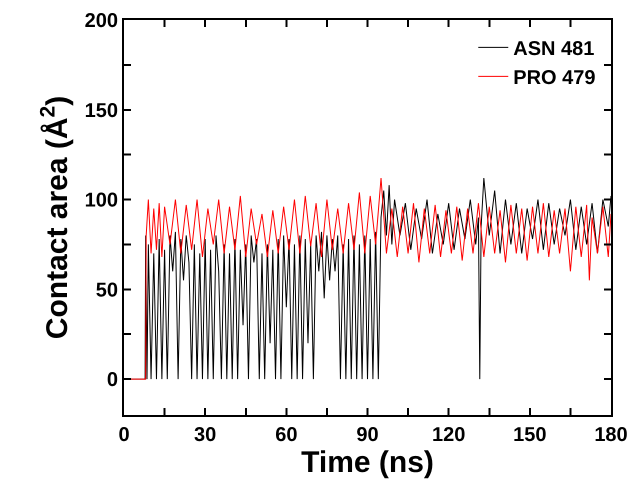 The height and width of the screenshot is (503, 636). What do you see at coordinates (101, 21) in the screenshot?
I see `y-tick-label: 200` at bounding box center [101, 21].